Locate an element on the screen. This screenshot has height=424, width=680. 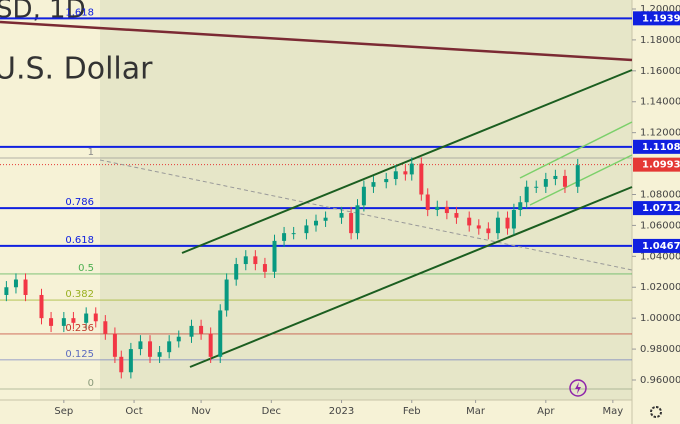
fib-label: 0.5 is located at coordinates (86, 268).